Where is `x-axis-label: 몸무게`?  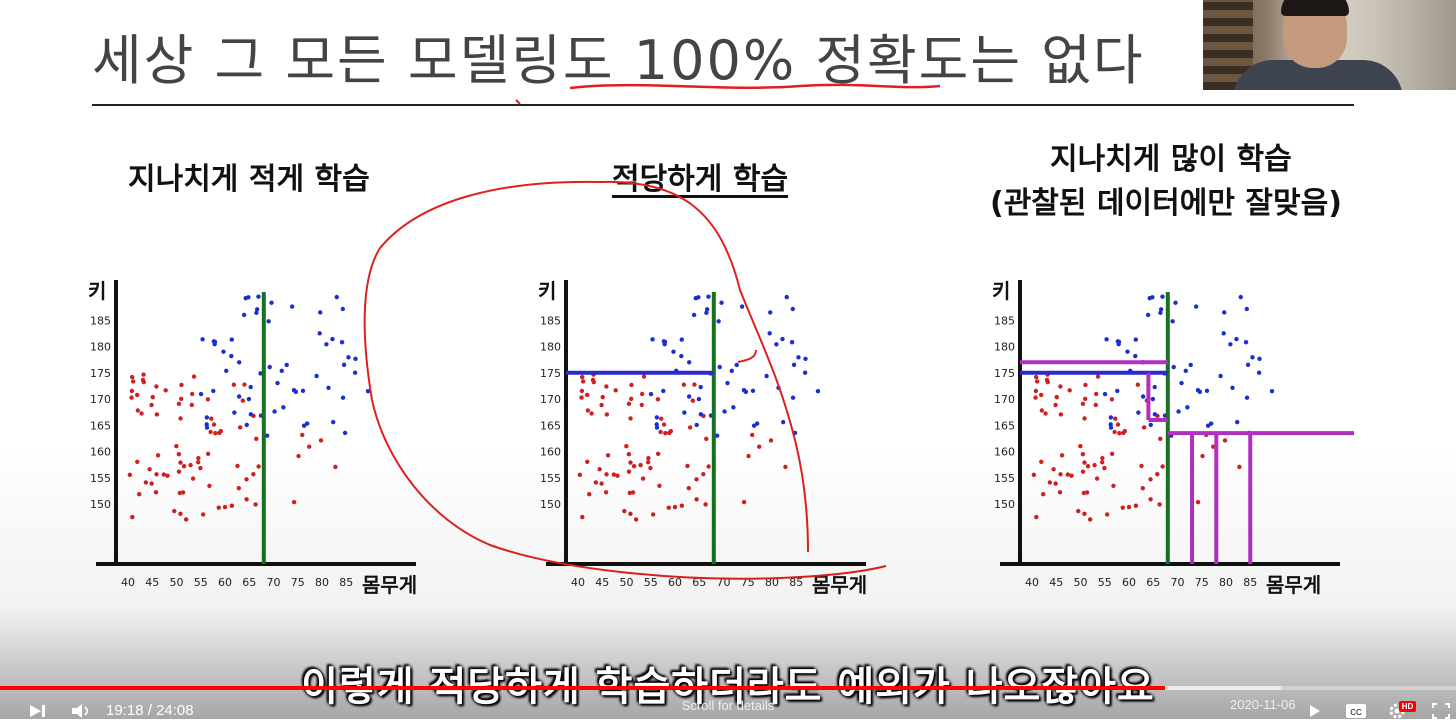
x-axis-label: 몸무게 is located at coordinates (389, 585).